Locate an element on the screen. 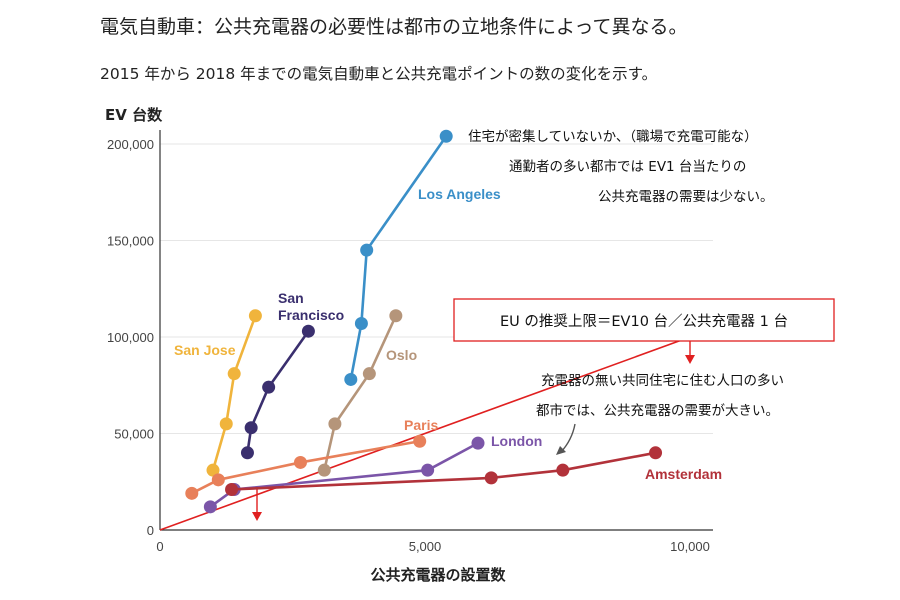  series-label-san-francisco: San Francisco is located at coordinates (311, 306).